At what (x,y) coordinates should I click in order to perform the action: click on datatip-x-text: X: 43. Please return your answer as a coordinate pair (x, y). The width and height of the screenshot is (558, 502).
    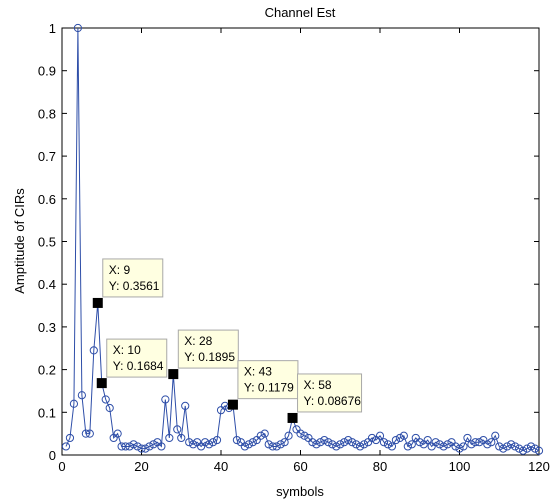
    Looking at the image, I should click on (258, 372).